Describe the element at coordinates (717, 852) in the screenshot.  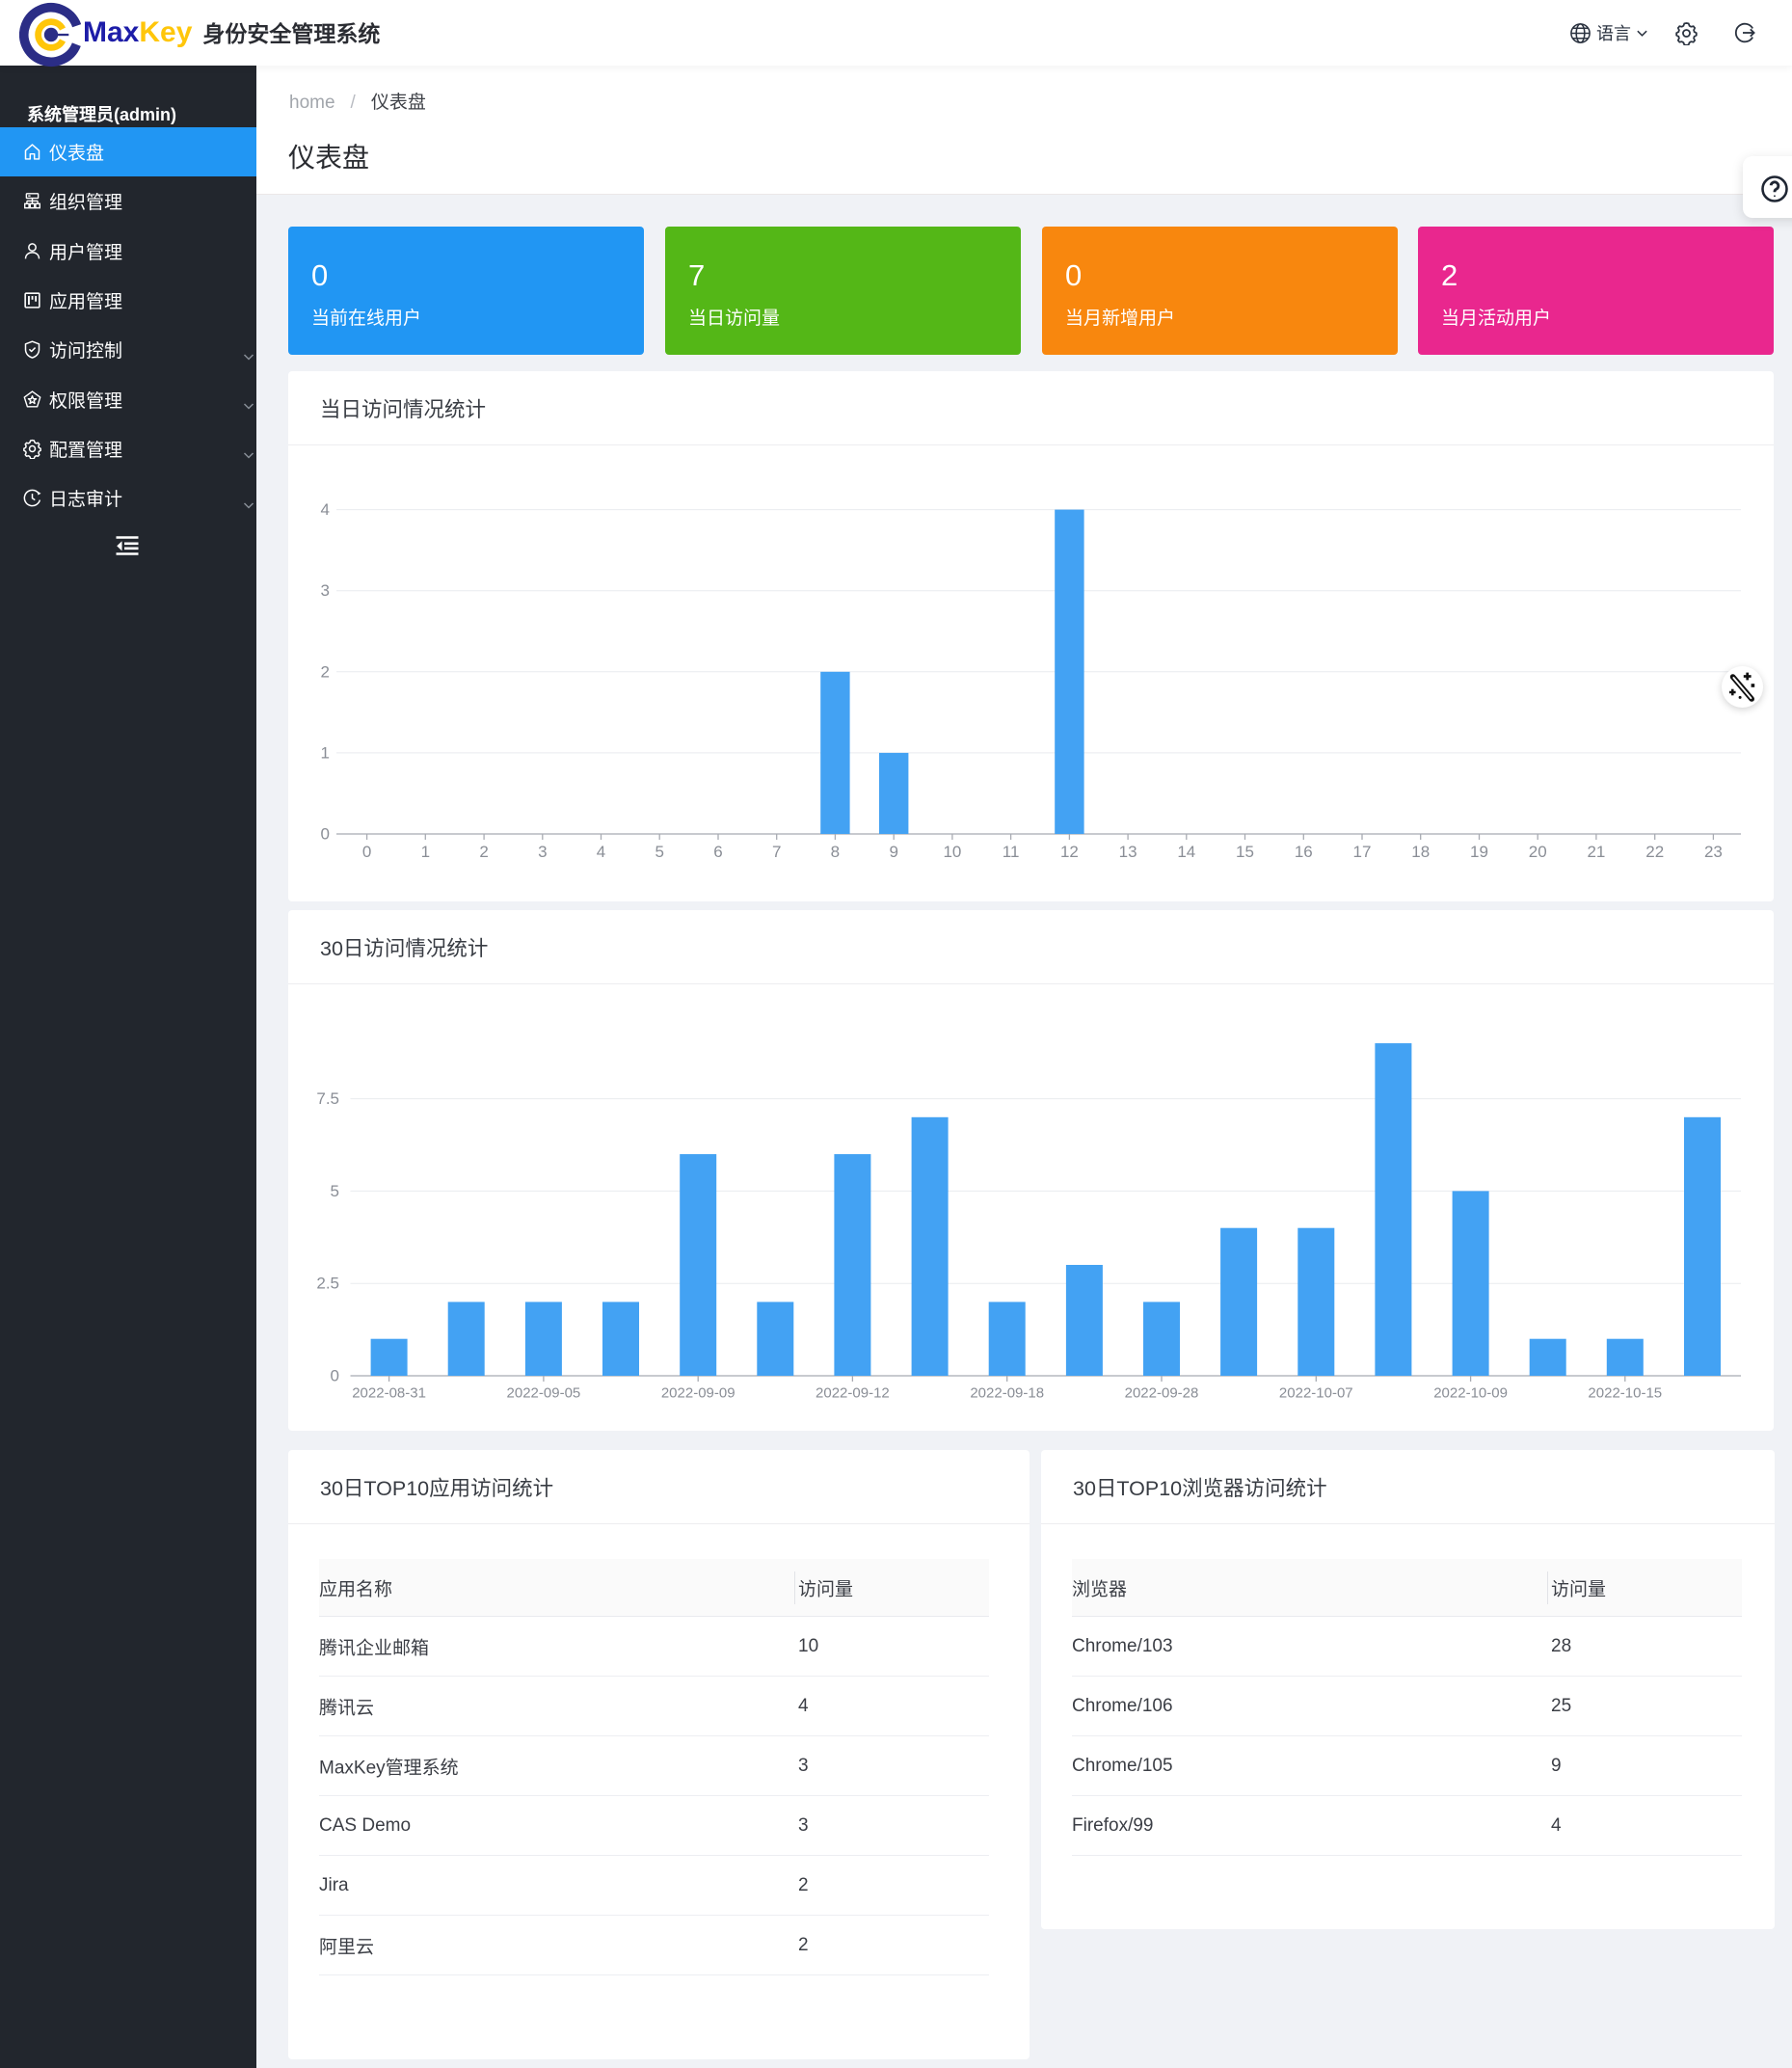
I see `svg-text: 6` at that location.